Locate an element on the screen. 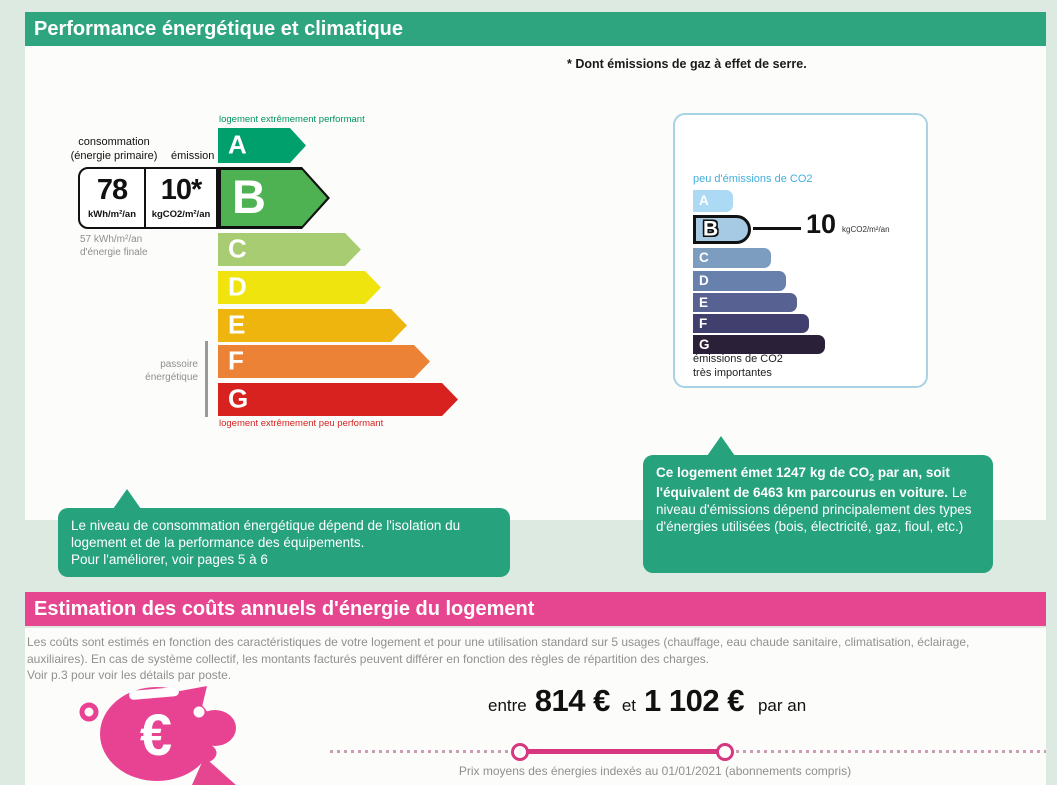  price-slider-handle-max is located at coordinates (725, 752).